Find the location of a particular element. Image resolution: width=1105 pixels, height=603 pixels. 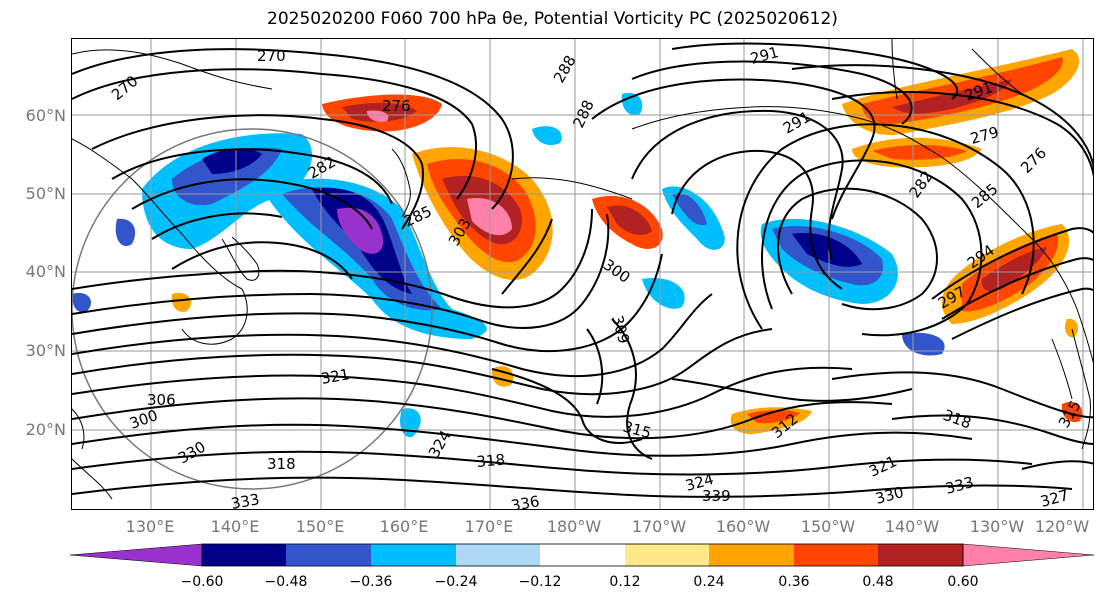

colorbar-tick-label: −0.36 is located at coordinates (371, 582).